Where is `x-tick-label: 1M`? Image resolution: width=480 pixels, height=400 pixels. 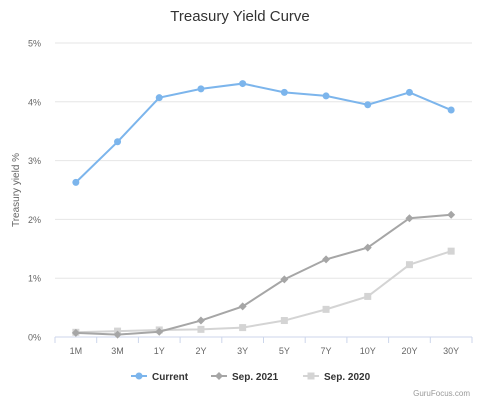 x-tick-label: 1M is located at coordinates (76, 351).